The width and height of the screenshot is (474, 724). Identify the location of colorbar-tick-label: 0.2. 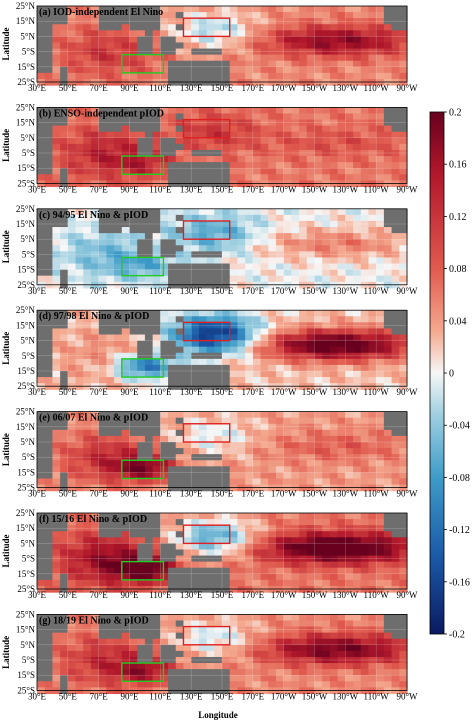
(455, 113).